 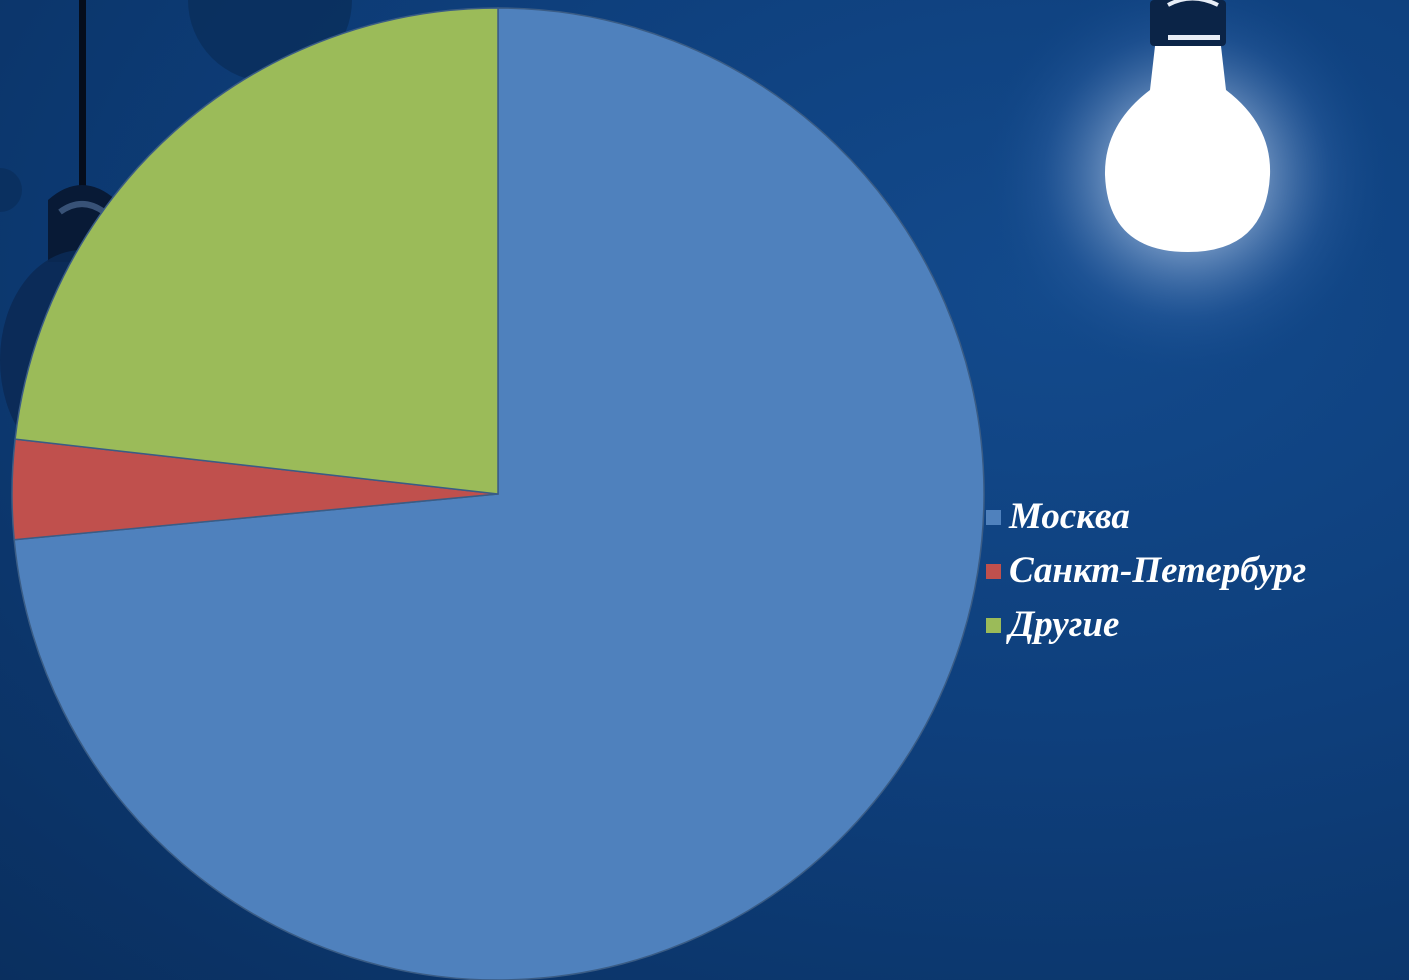 What do you see at coordinates (11, 190) in the screenshot?
I see `decor-circle` at bounding box center [11, 190].